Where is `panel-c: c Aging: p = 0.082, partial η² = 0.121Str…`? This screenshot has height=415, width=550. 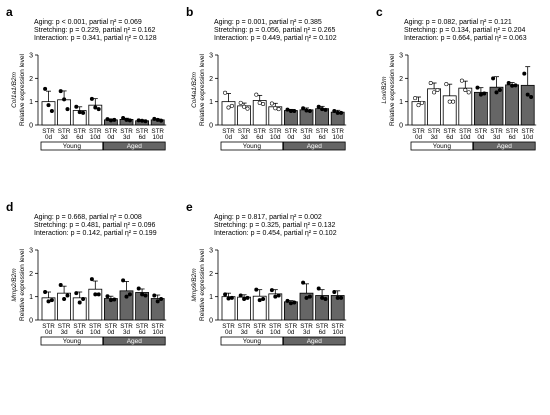 panel-c: c Aging: p = 0.082, partial η² = 0.121Str… is located at coordinates (456, 78).